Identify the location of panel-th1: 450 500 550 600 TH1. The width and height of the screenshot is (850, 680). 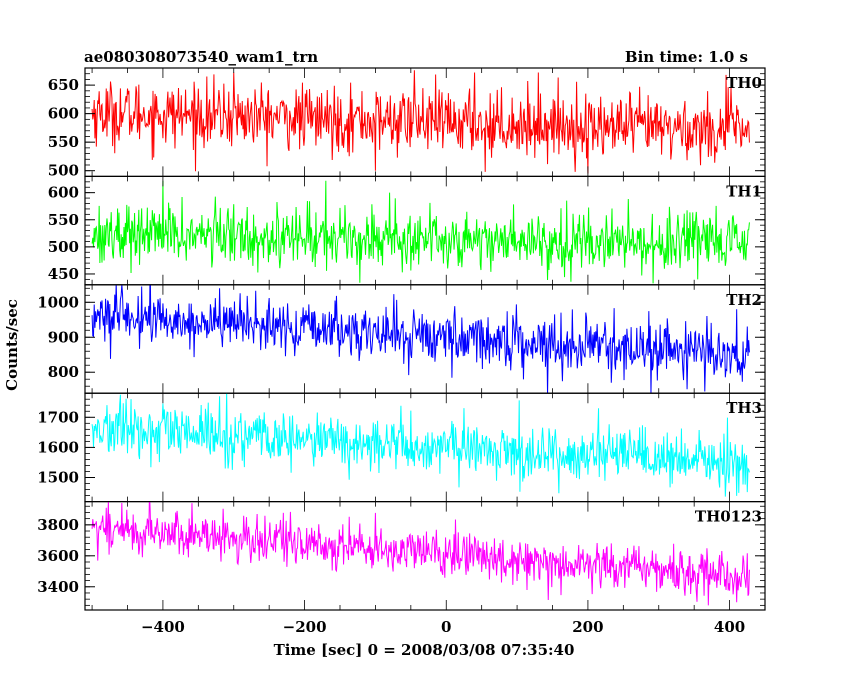
(407, 230).